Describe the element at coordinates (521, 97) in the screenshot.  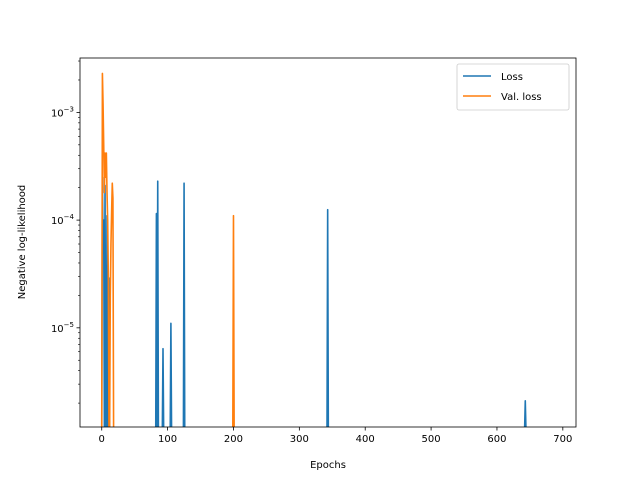
I see `legend-label: Val. loss` at that location.